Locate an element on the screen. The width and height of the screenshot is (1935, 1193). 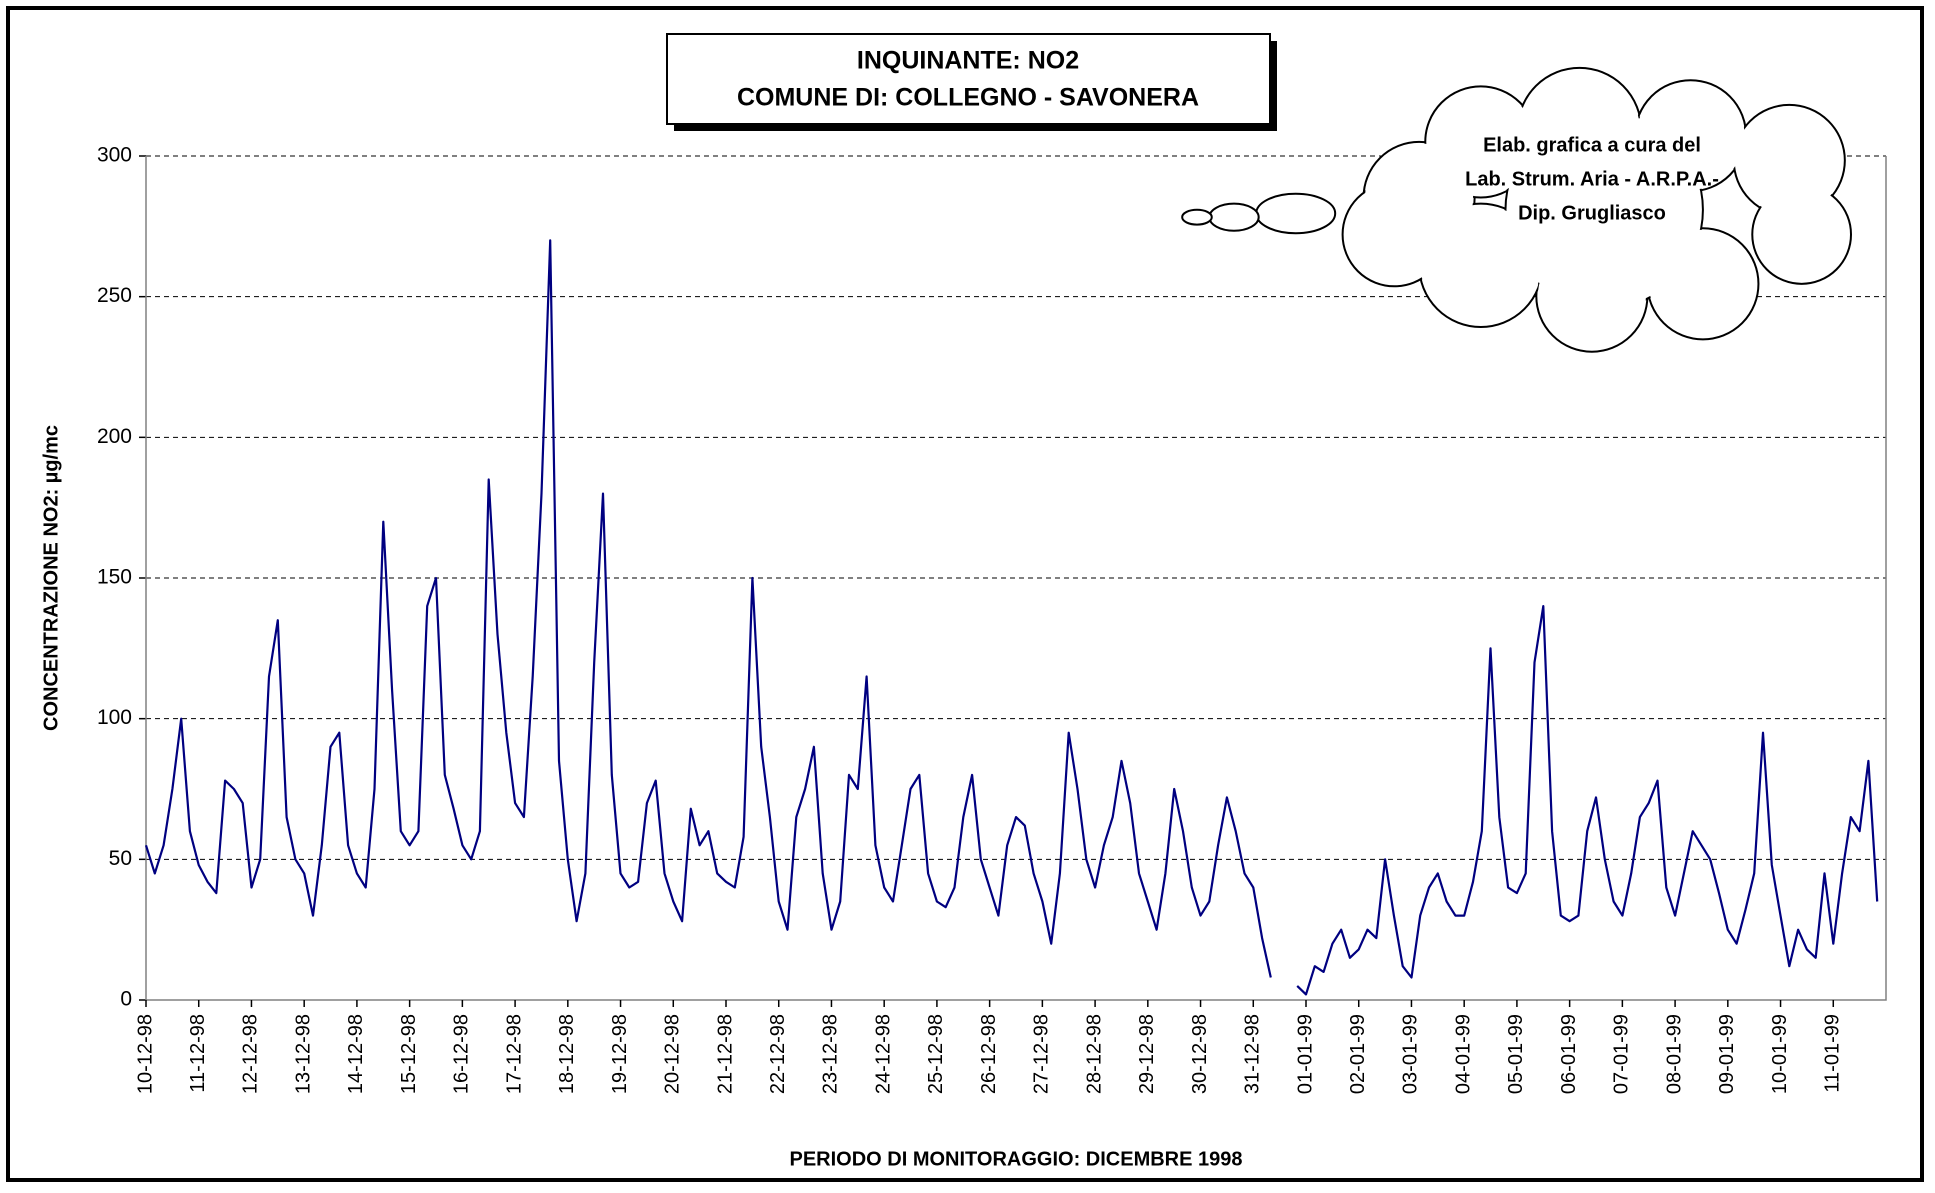
x-tick-label: 09-01-99 is located at coordinates (1727, 1054).